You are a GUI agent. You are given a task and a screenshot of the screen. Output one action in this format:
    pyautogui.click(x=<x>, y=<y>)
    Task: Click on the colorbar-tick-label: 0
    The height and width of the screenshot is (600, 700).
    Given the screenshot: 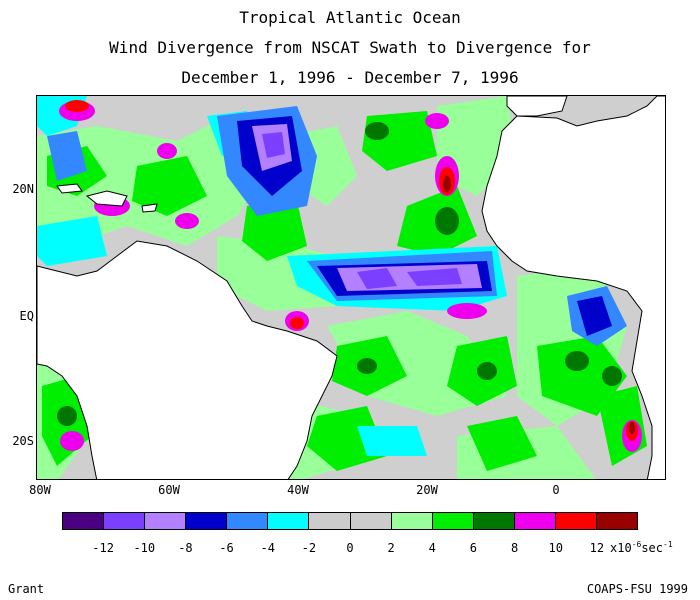 What is the action you would take?
    pyautogui.click(x=350, y=548)
    